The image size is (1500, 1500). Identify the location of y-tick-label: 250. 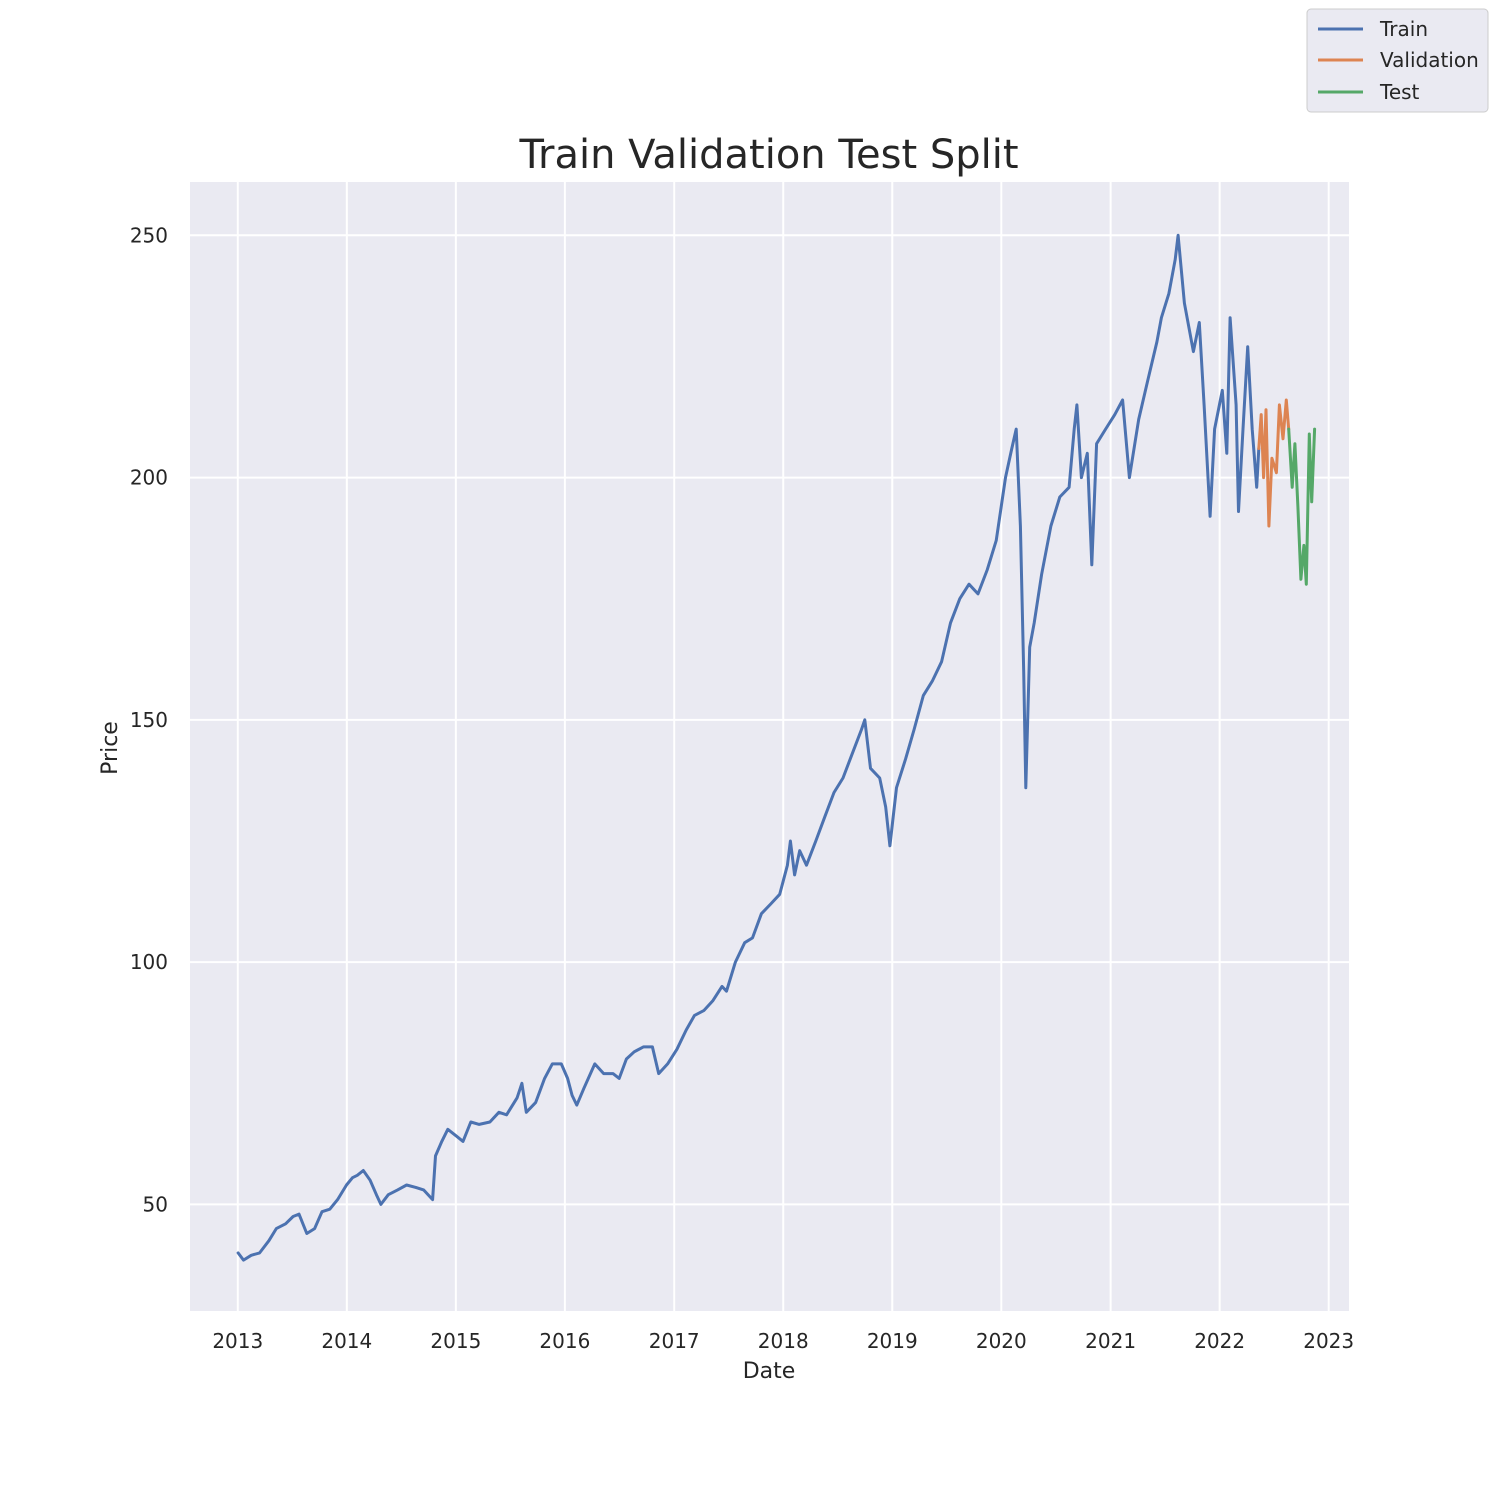
(149, 235).